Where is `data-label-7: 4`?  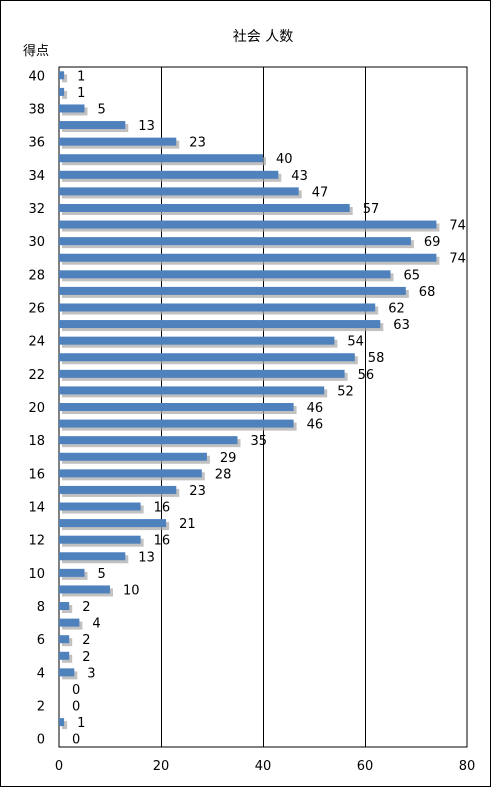
data-label-7: 4 is located at coordinates (96, 624).